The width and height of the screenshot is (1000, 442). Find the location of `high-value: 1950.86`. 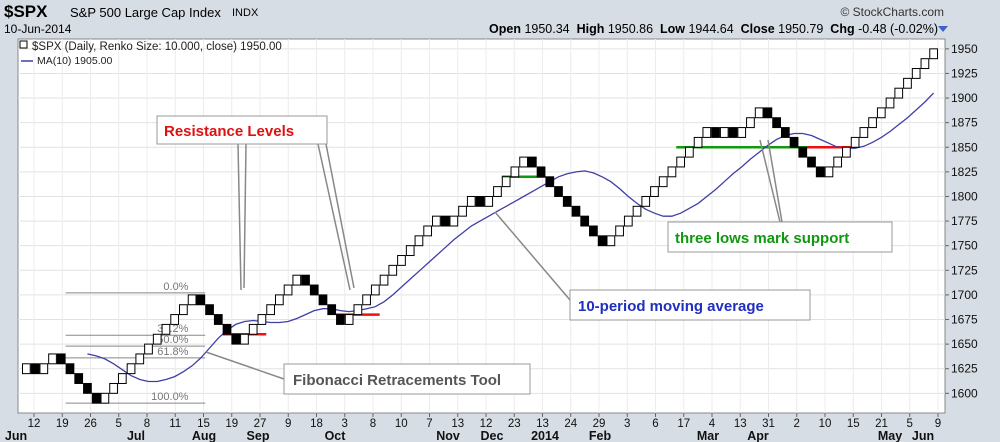

high-value: 1950.86 is located at coordinates (630, 29).